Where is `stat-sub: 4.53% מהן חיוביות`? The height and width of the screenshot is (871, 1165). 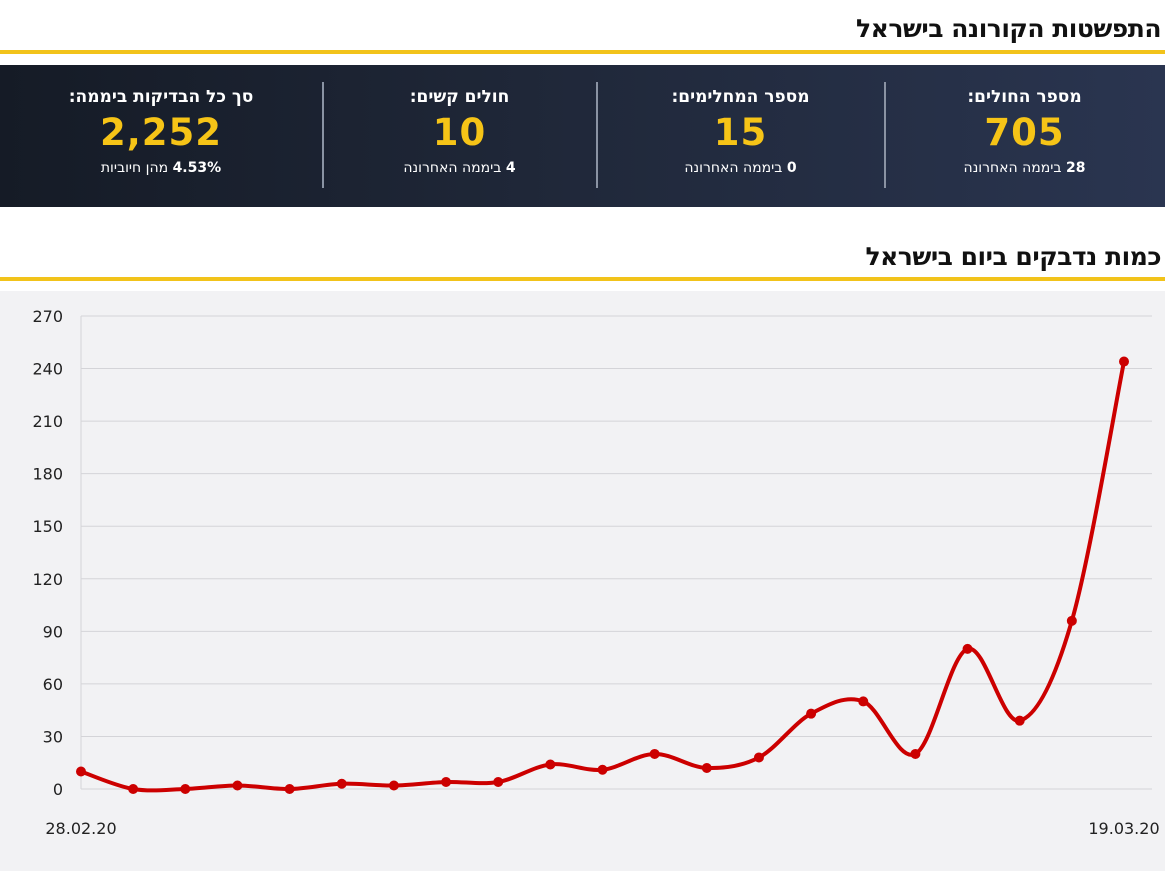
stat-sub: 4.53% מהן חיוביות is located at coordinates (161, 168).